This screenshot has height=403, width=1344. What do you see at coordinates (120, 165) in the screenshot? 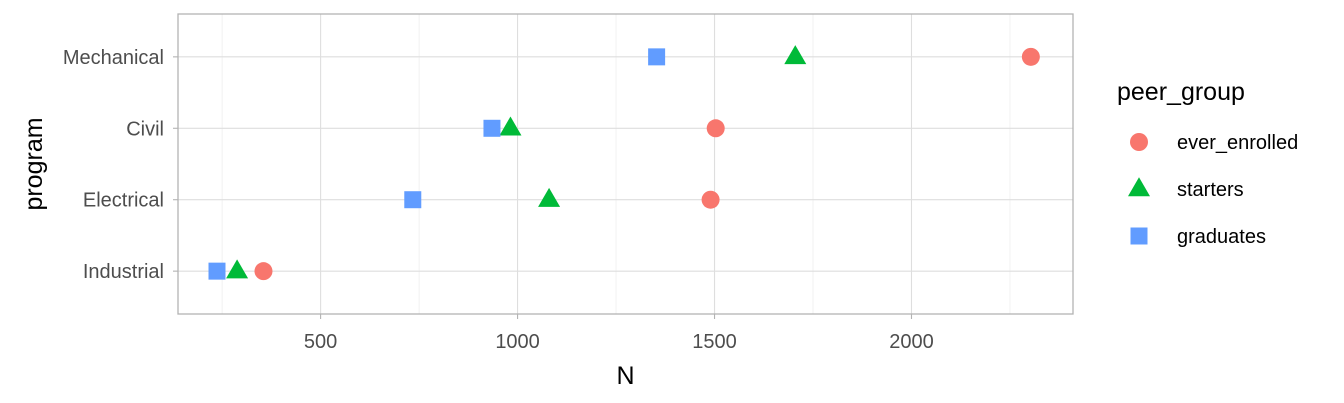
I see `y-axis-ticks: Industrial Electrical Civil Mechanical` at bounding box center [120, 165].